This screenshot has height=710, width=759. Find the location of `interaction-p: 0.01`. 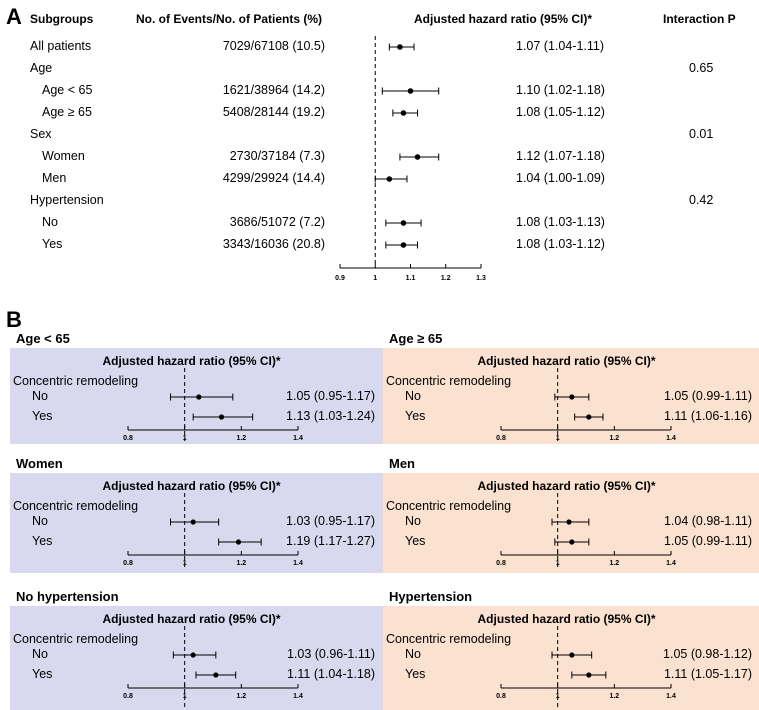

interaction-p: 0.01 is located at coordinates (701, 134).